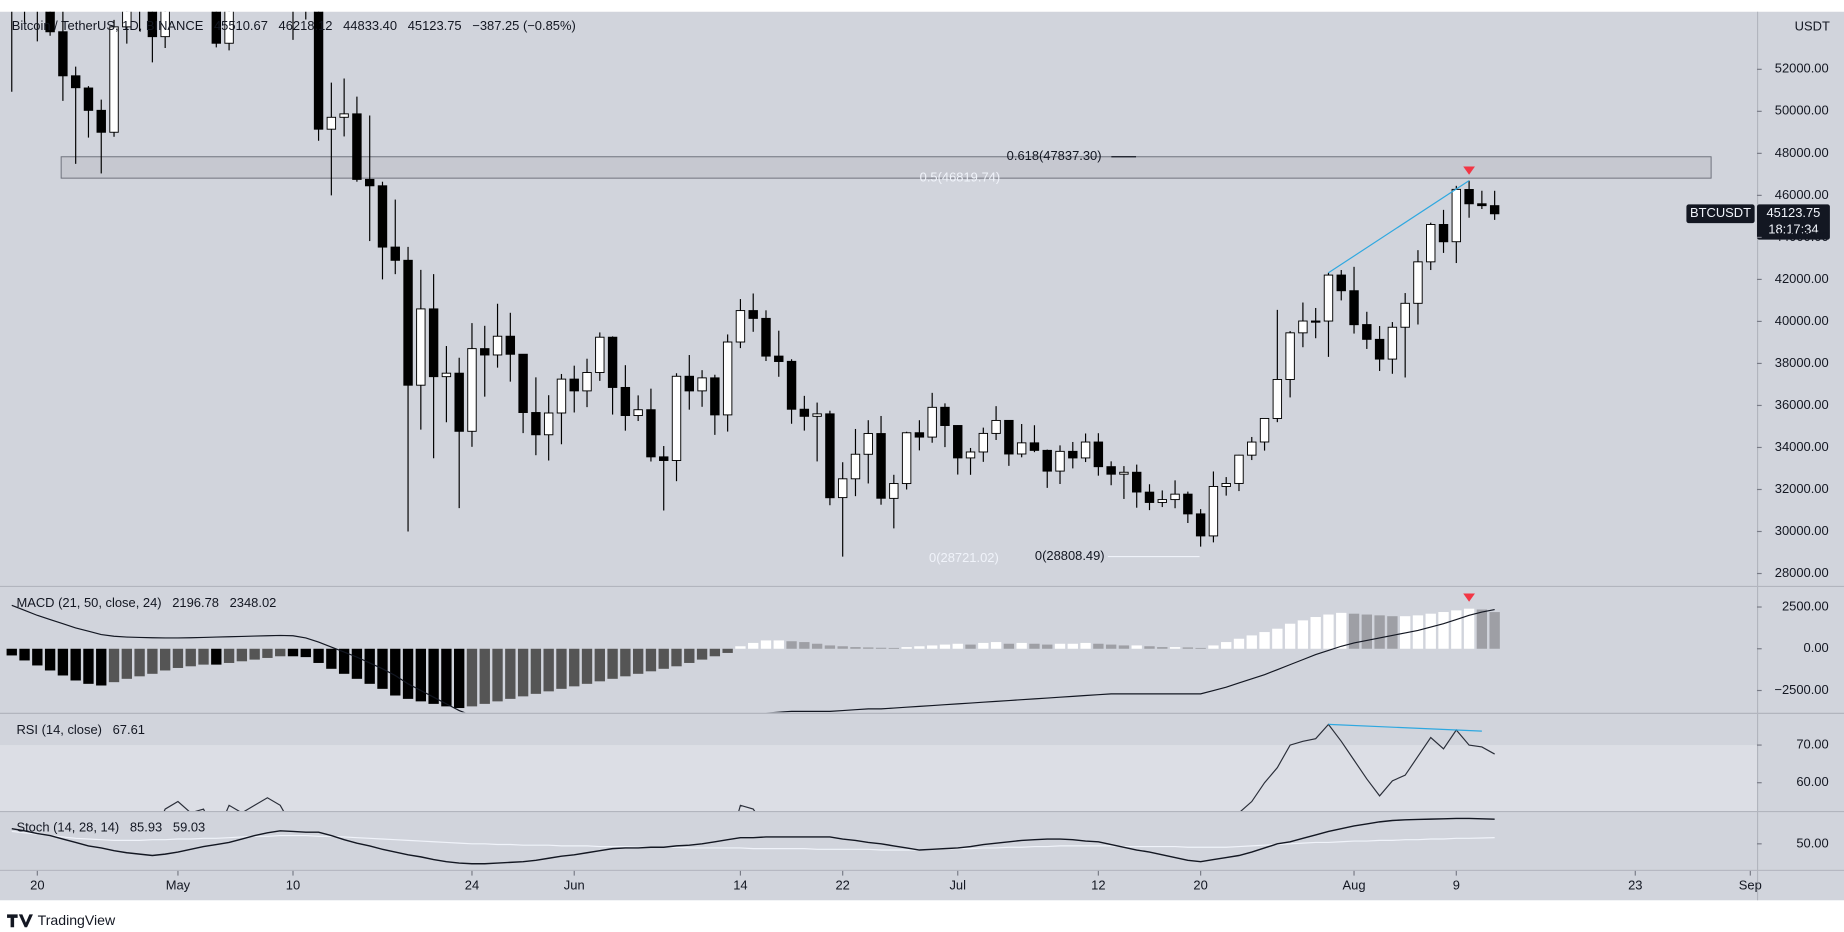 The height and width of the screenshot is (932, 1844). Describe the element at coordinates (88, 603) in the screenshot. I see `macd-title: MACD (21, 50, close, 24)` at that location.